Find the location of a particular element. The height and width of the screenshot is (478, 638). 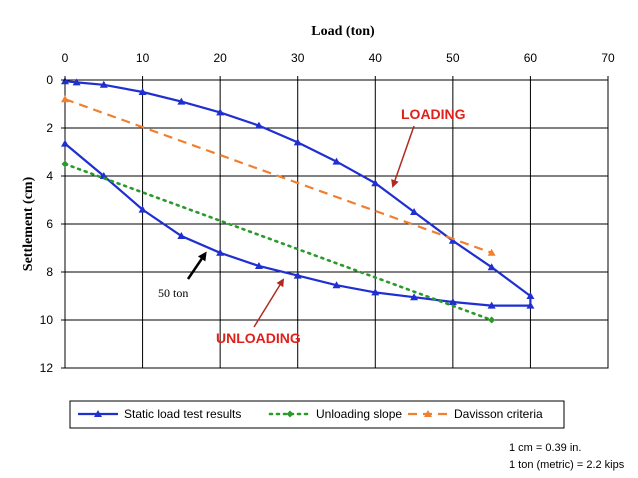

x-axis-label: Load (ton) is located at coordinates (343, 31).